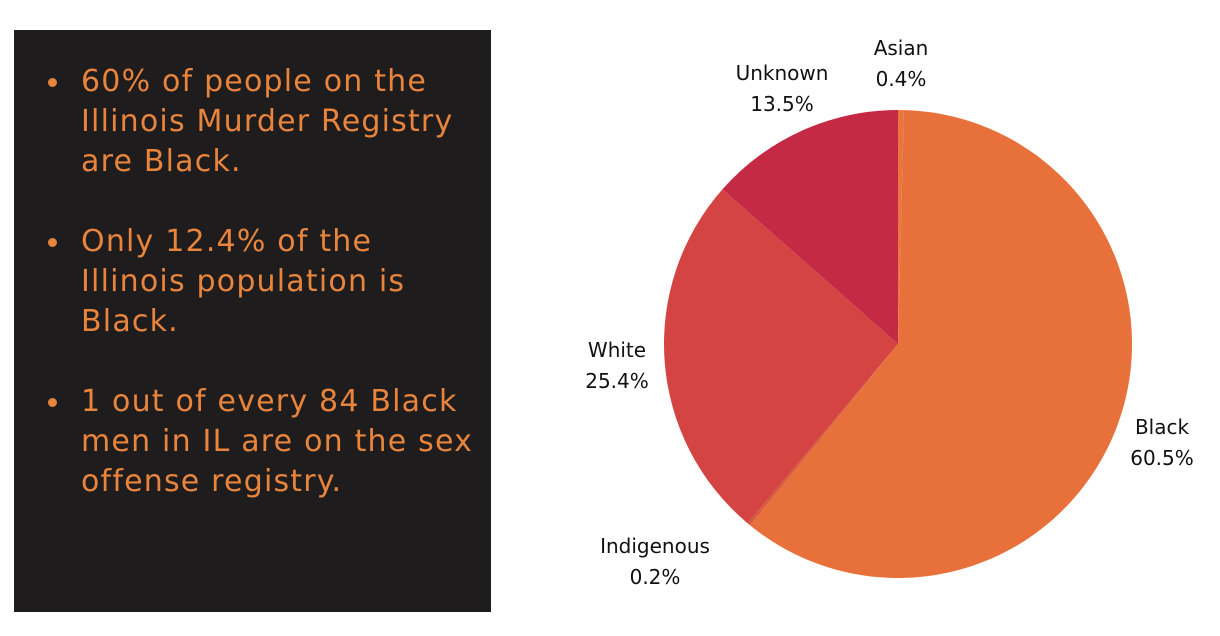 This screenshot has height=636, width=1220. I want to click on pie-slice-white, so click(780, 356).